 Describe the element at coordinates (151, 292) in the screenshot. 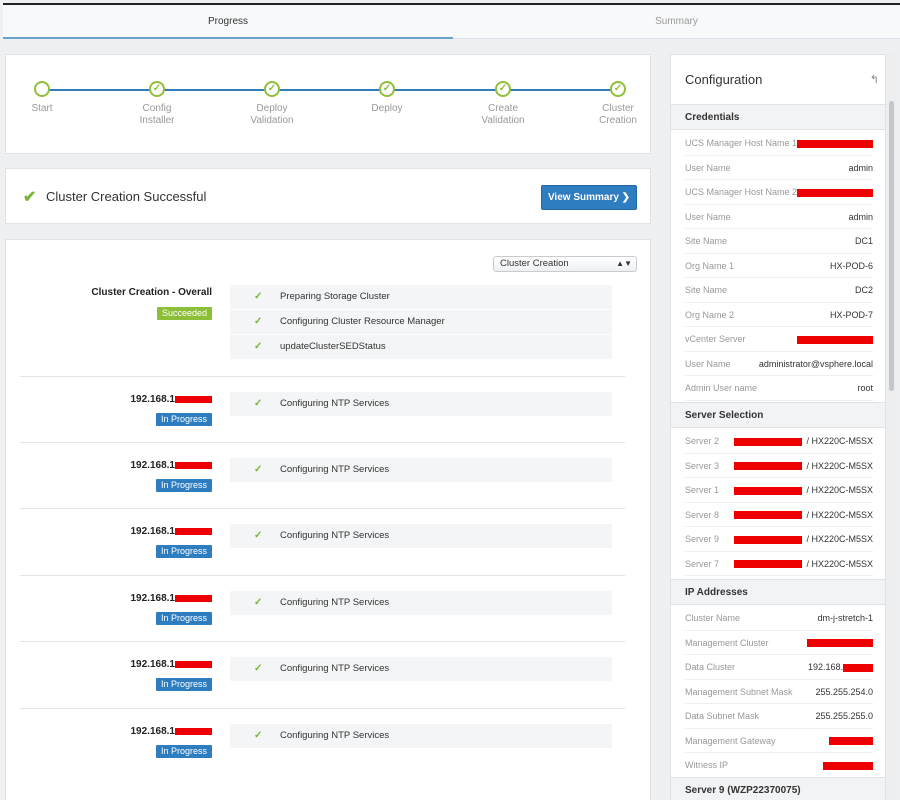

I see `overall-title: Cluster Creation - Overall` at that location.